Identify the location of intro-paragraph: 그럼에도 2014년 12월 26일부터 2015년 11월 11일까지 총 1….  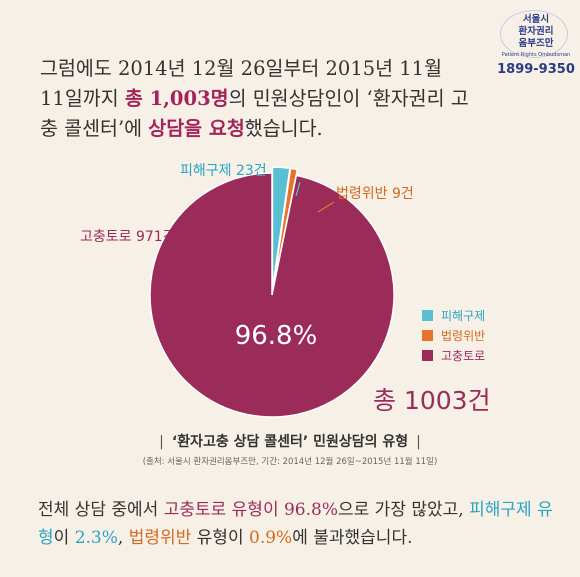
(255, 99).